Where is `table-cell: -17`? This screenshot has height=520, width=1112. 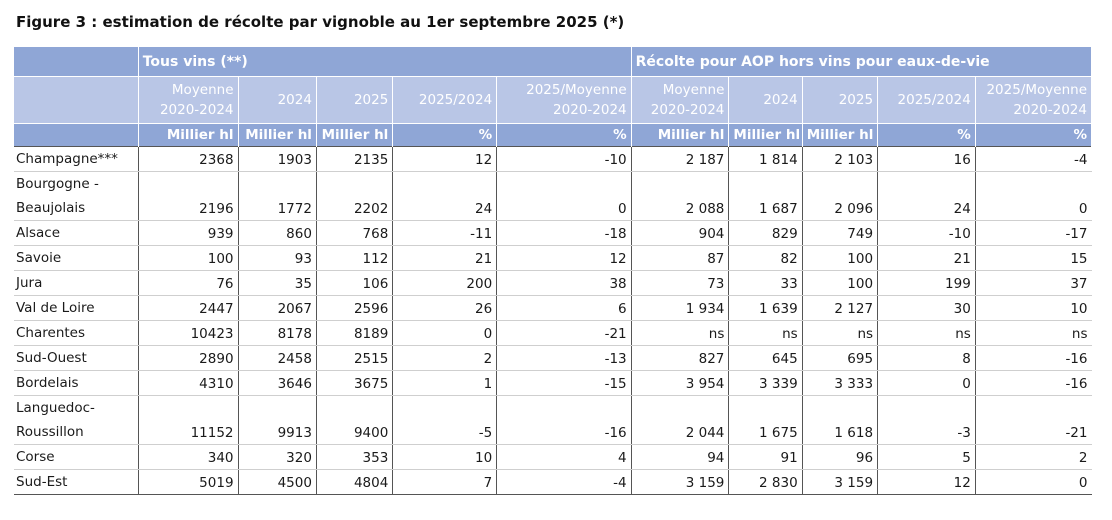 table-cell: -17 is located at coordinates (1033, 233).